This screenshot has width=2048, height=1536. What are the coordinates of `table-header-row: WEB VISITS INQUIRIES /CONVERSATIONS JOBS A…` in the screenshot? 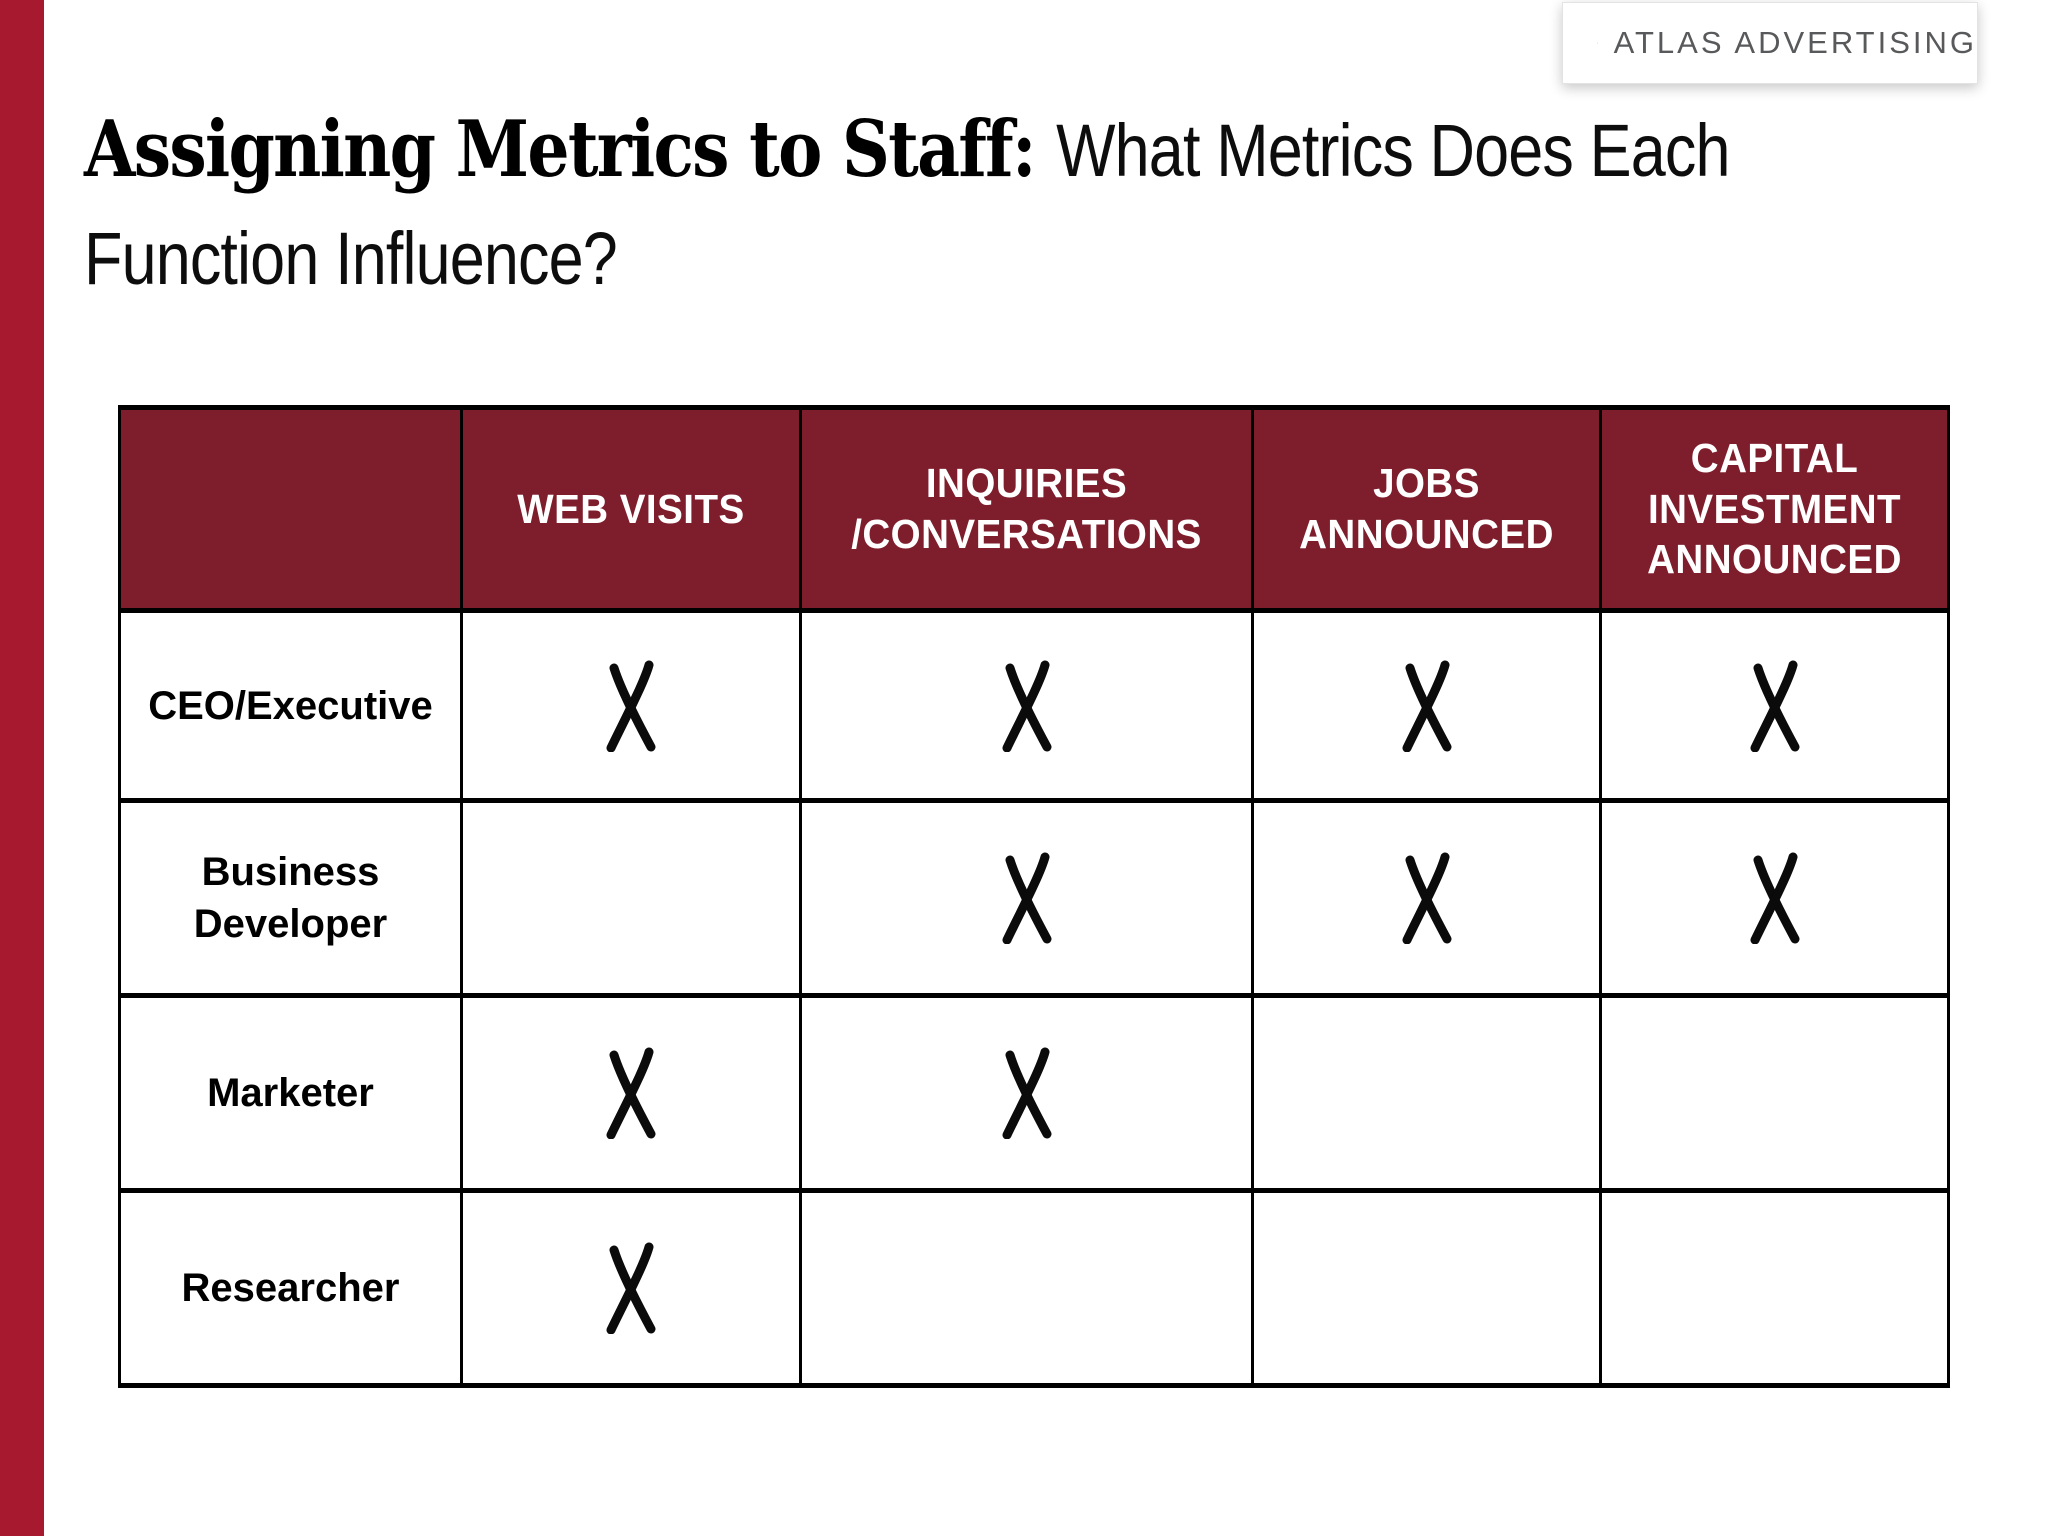 It's located at (1034, 509).